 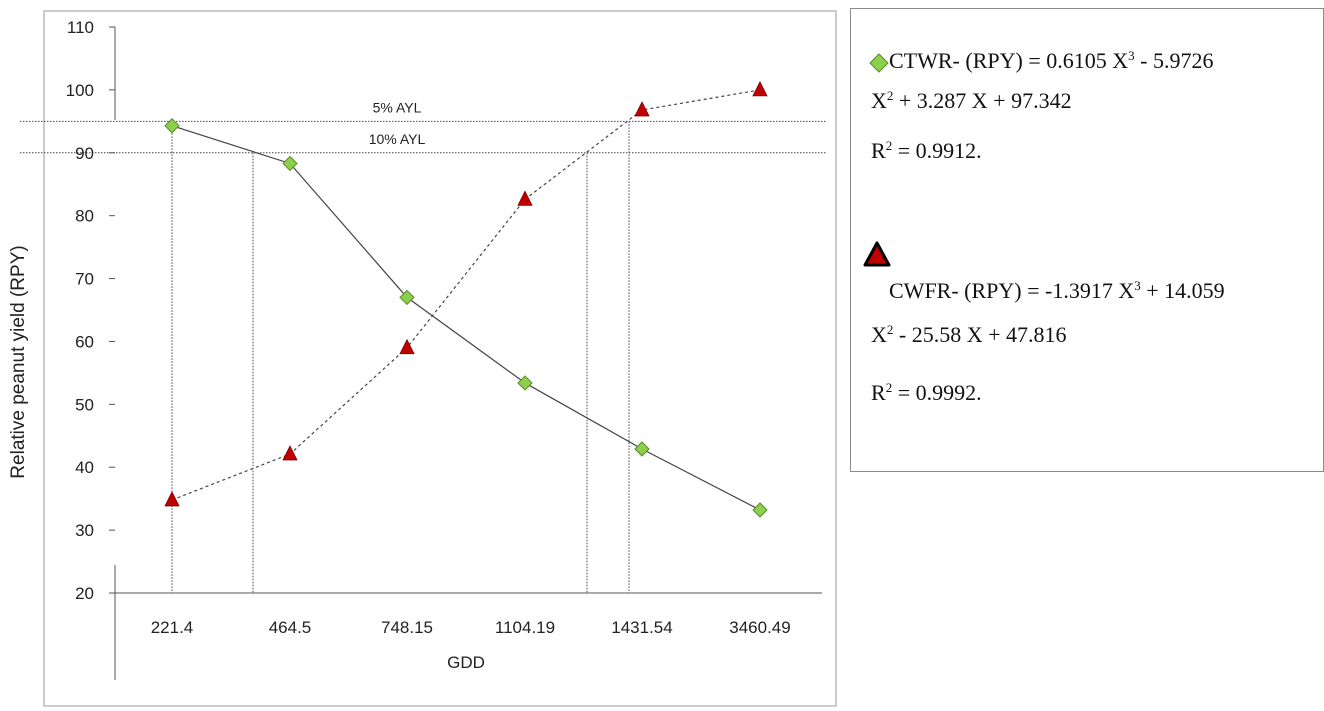 What do you see at coordinates (759, 627) in the screenshot?
I see `x-tick-label: 3460.49` at bounding box center [759, 627].